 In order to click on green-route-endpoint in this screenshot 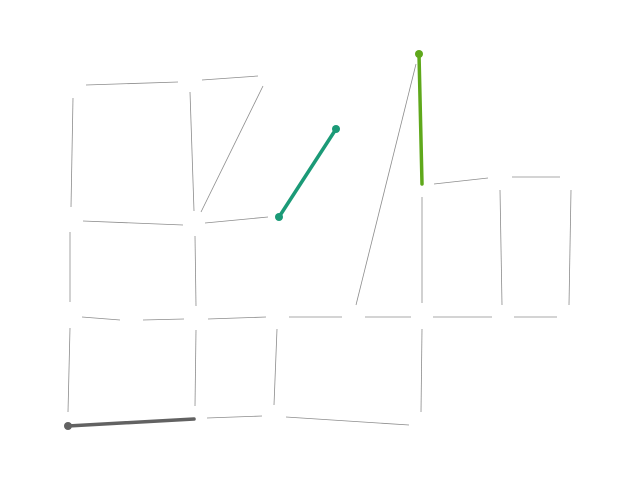, I will do `click(419, 54)`.